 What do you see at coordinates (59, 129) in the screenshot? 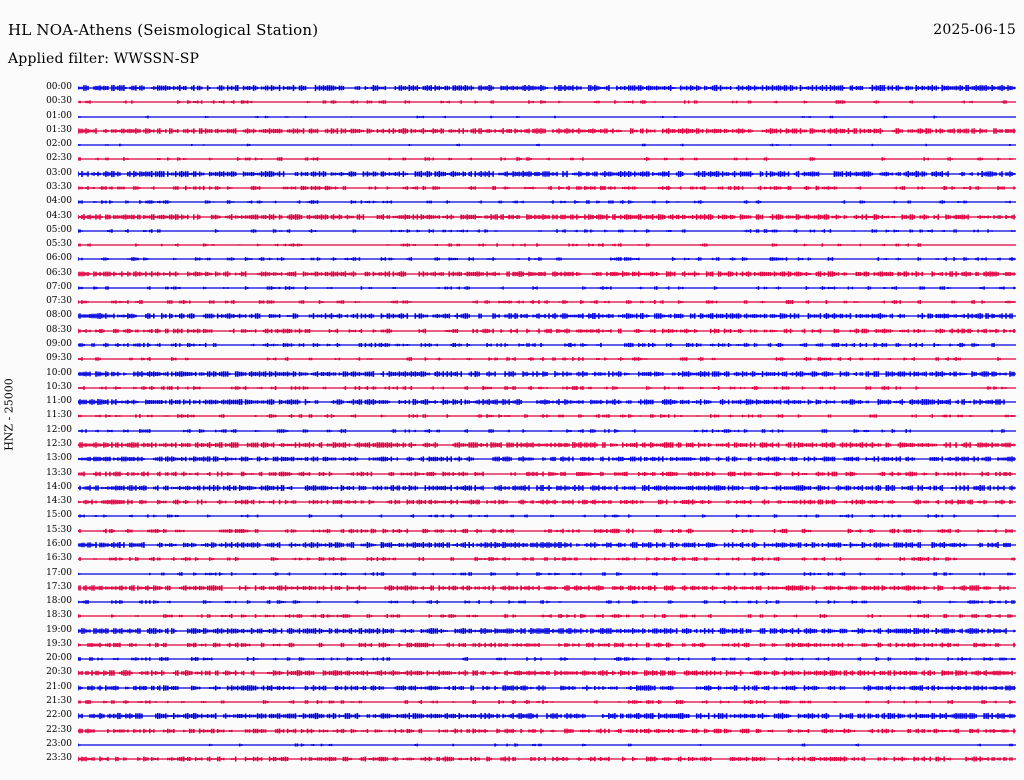
I see `trace-time-label: 01:30` at bounding box center [59, 129].